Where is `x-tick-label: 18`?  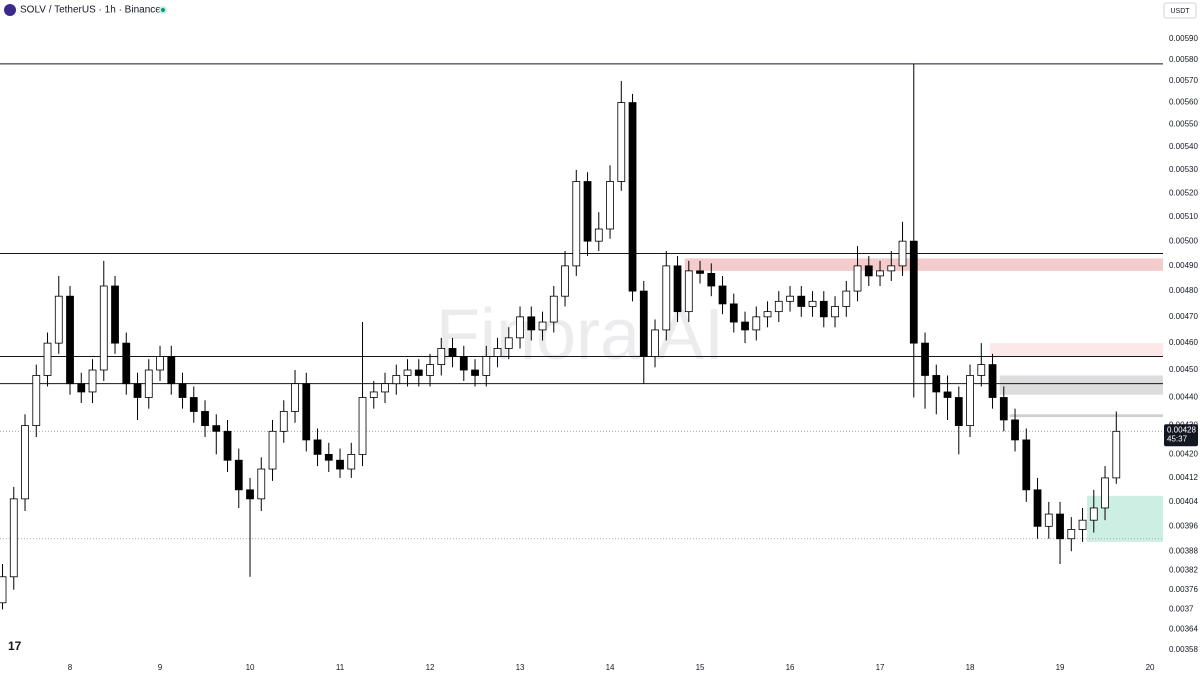 x-tick-label: 18 is located at coordinates (970, 667).